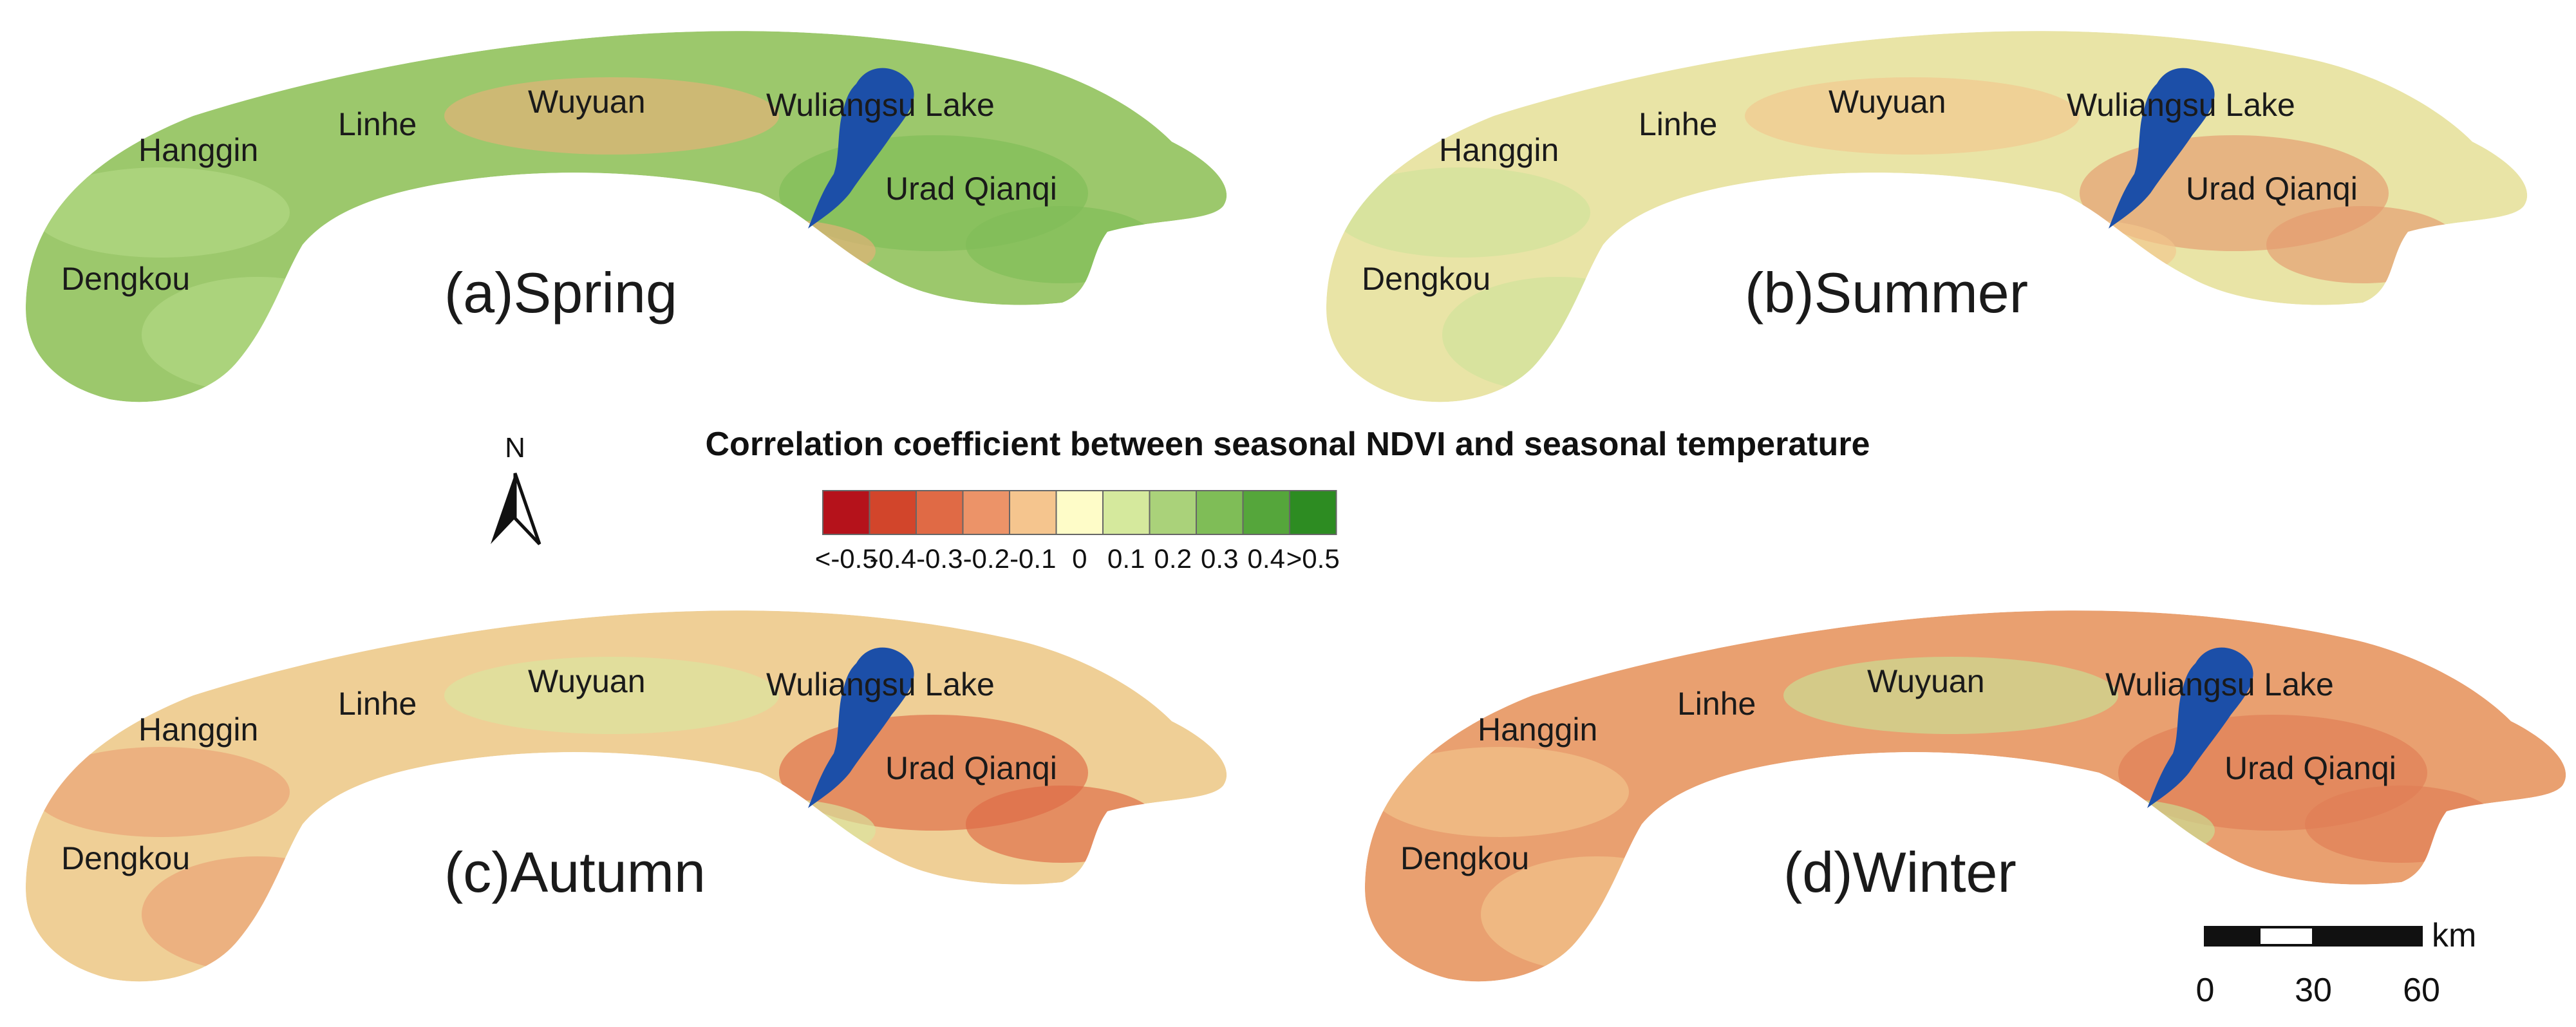 This screenshot has height=1027, width=2576. Describe the element at coordinates (1266, 558) in the screenshot. I see `legend-tick-label: 0.4` at that location.